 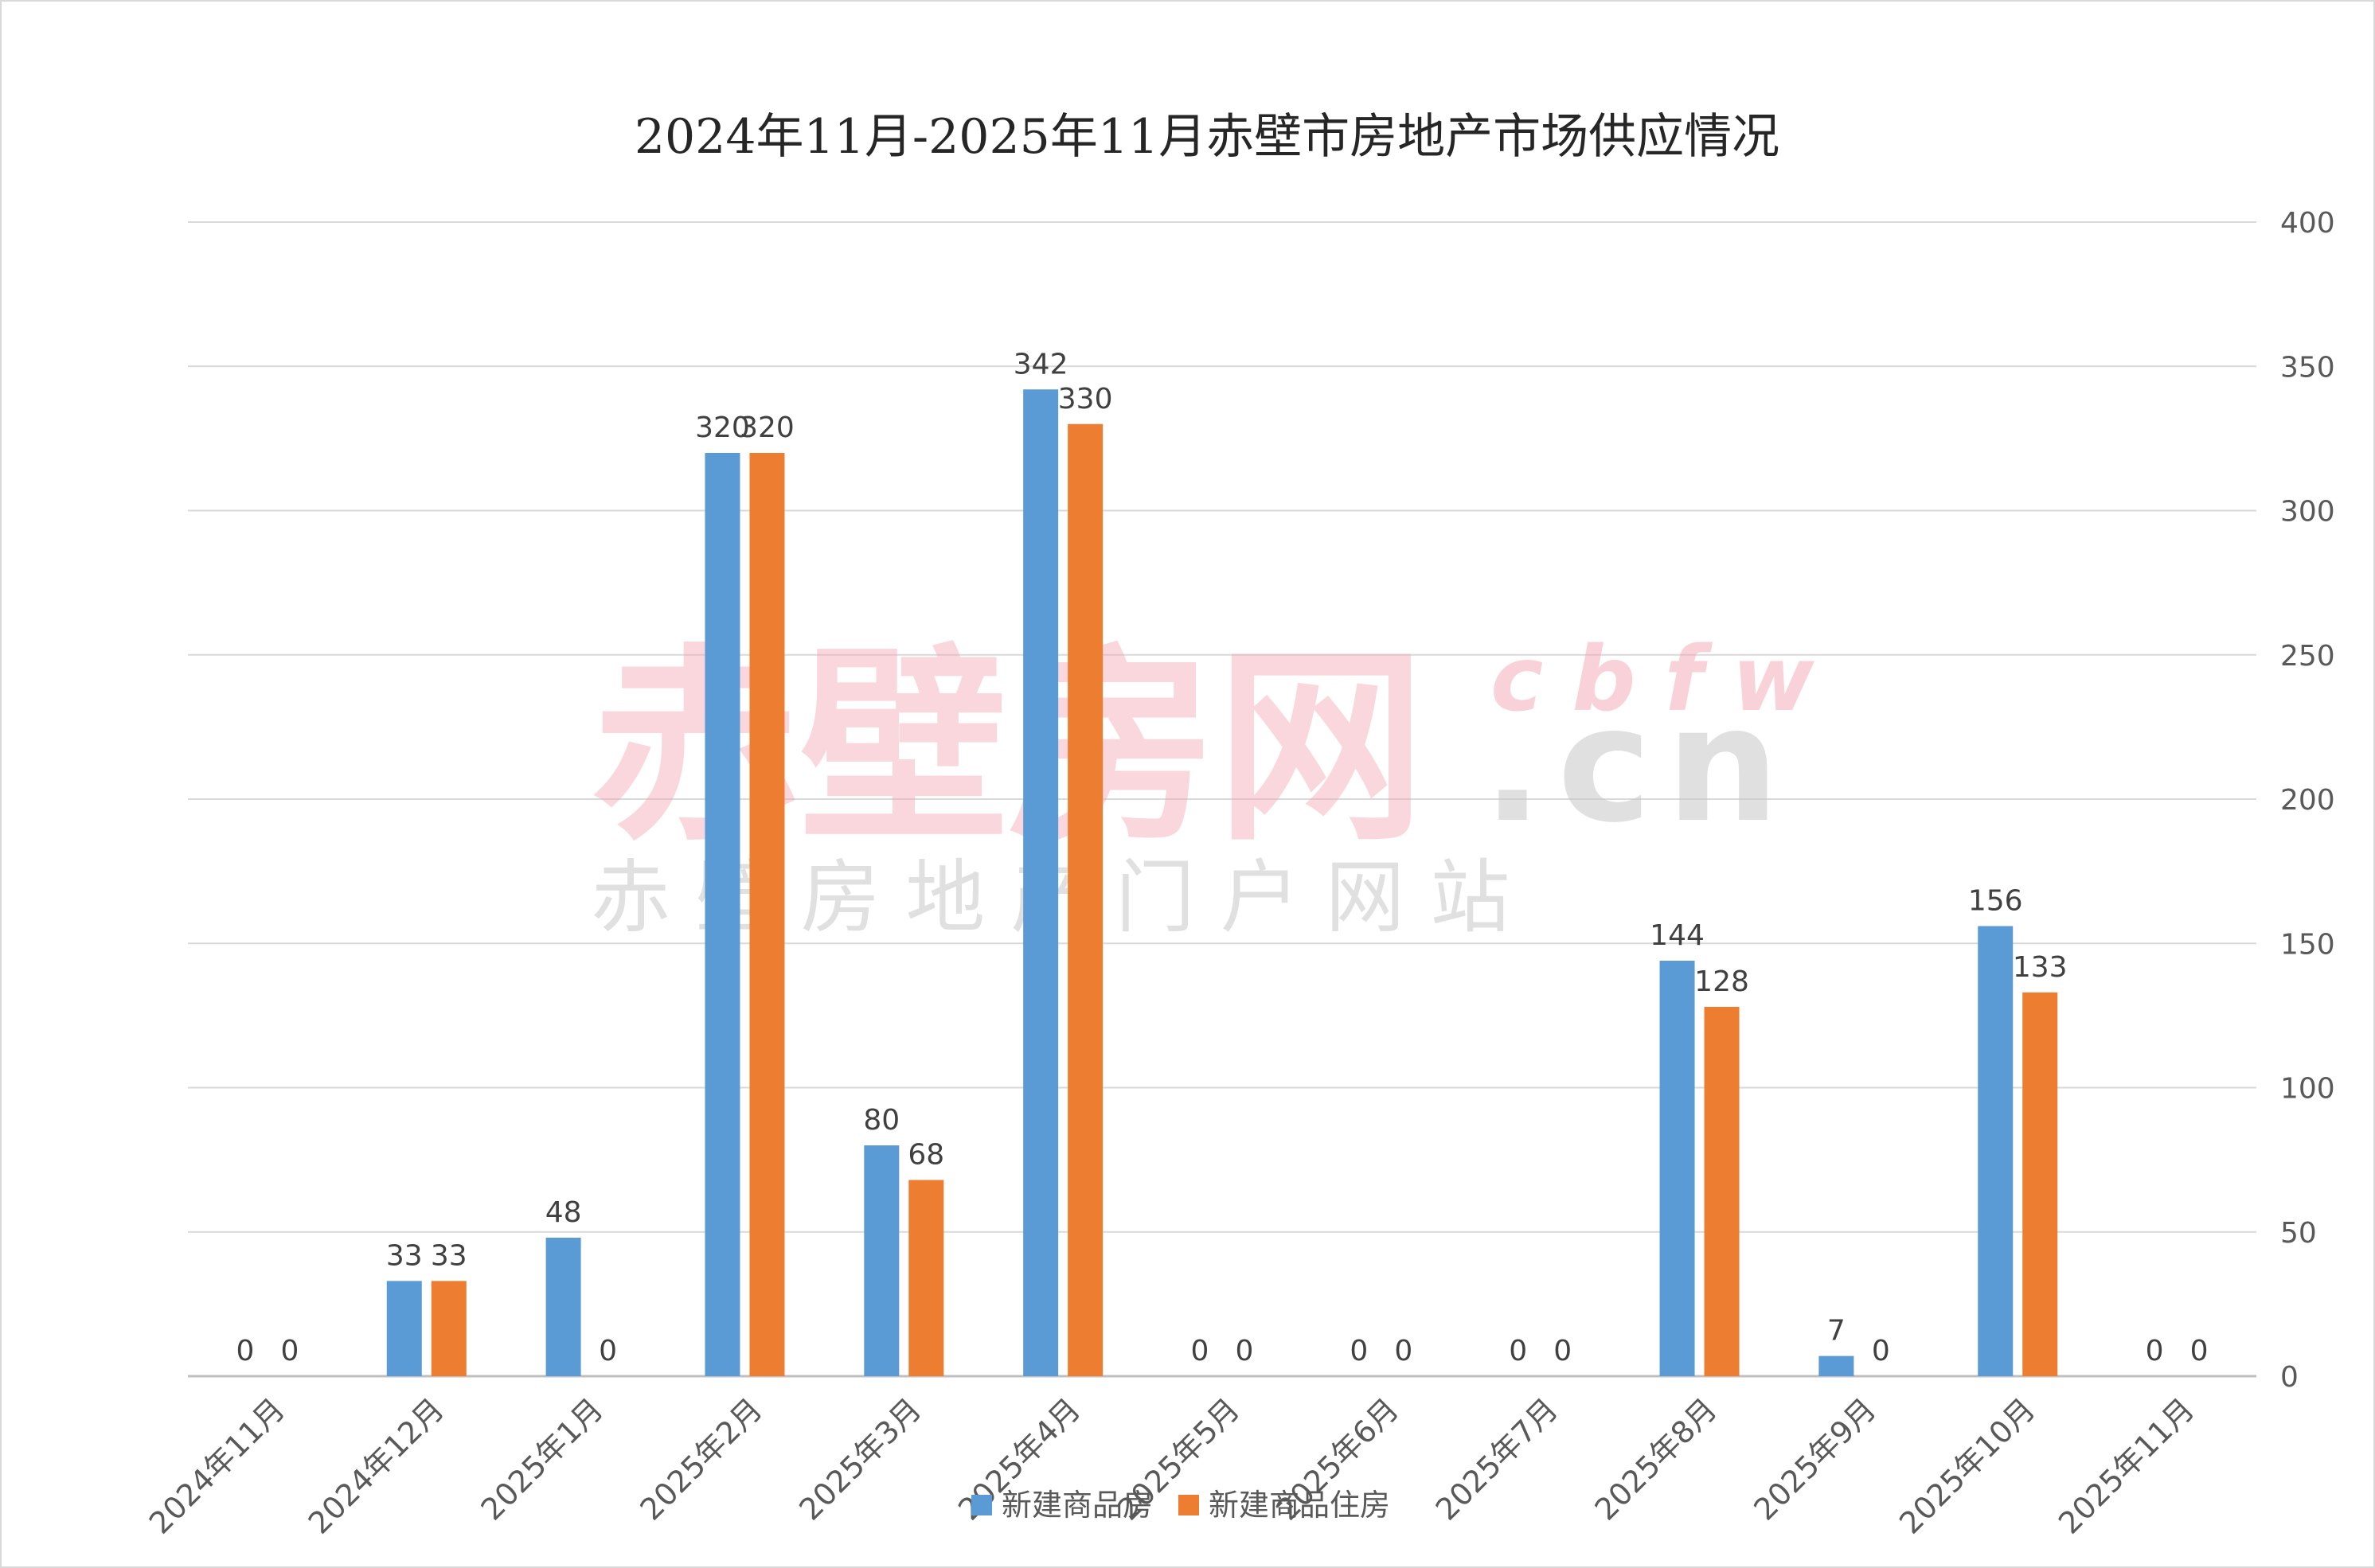 I want to click on data-label: 156, so click(x=1995, y=902).